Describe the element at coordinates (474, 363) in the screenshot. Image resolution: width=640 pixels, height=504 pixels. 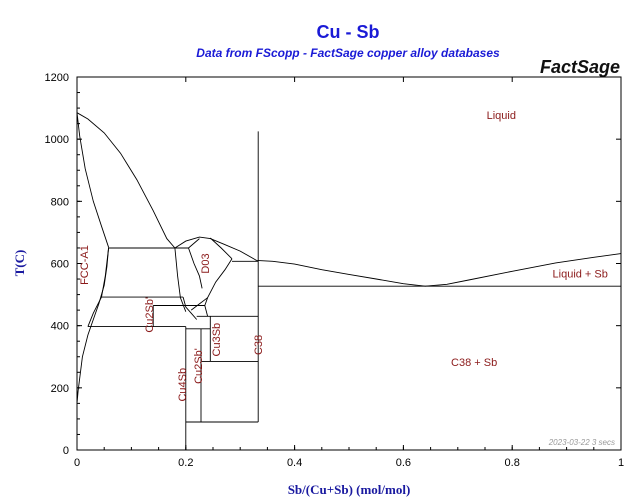
I see `region-label-c38-sb: C38 + Sb` at that location.